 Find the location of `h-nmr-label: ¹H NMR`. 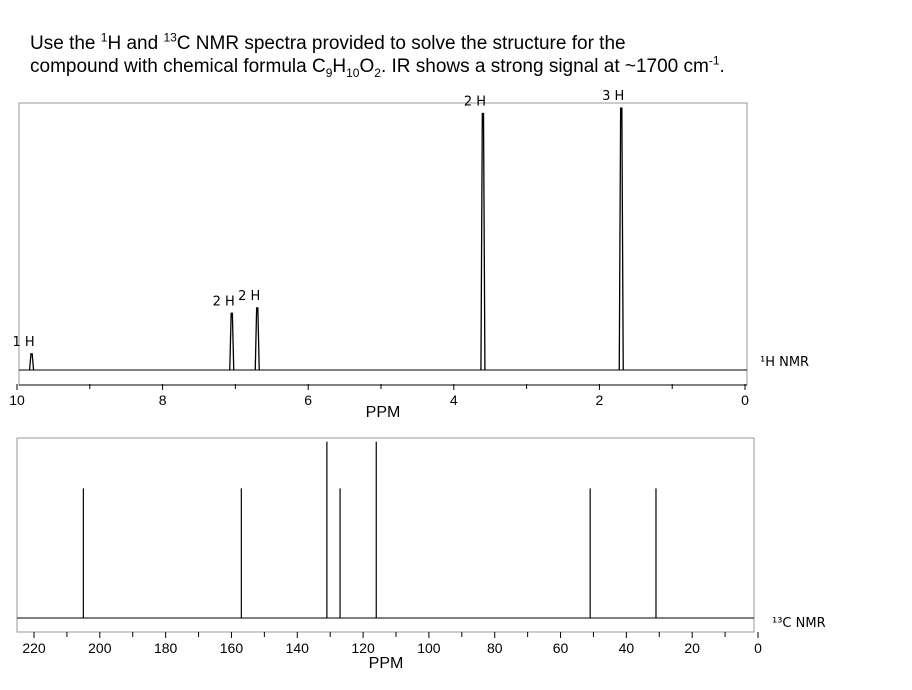

h-nmr-label: ¹H NMR is located at coordinates (784, 362).